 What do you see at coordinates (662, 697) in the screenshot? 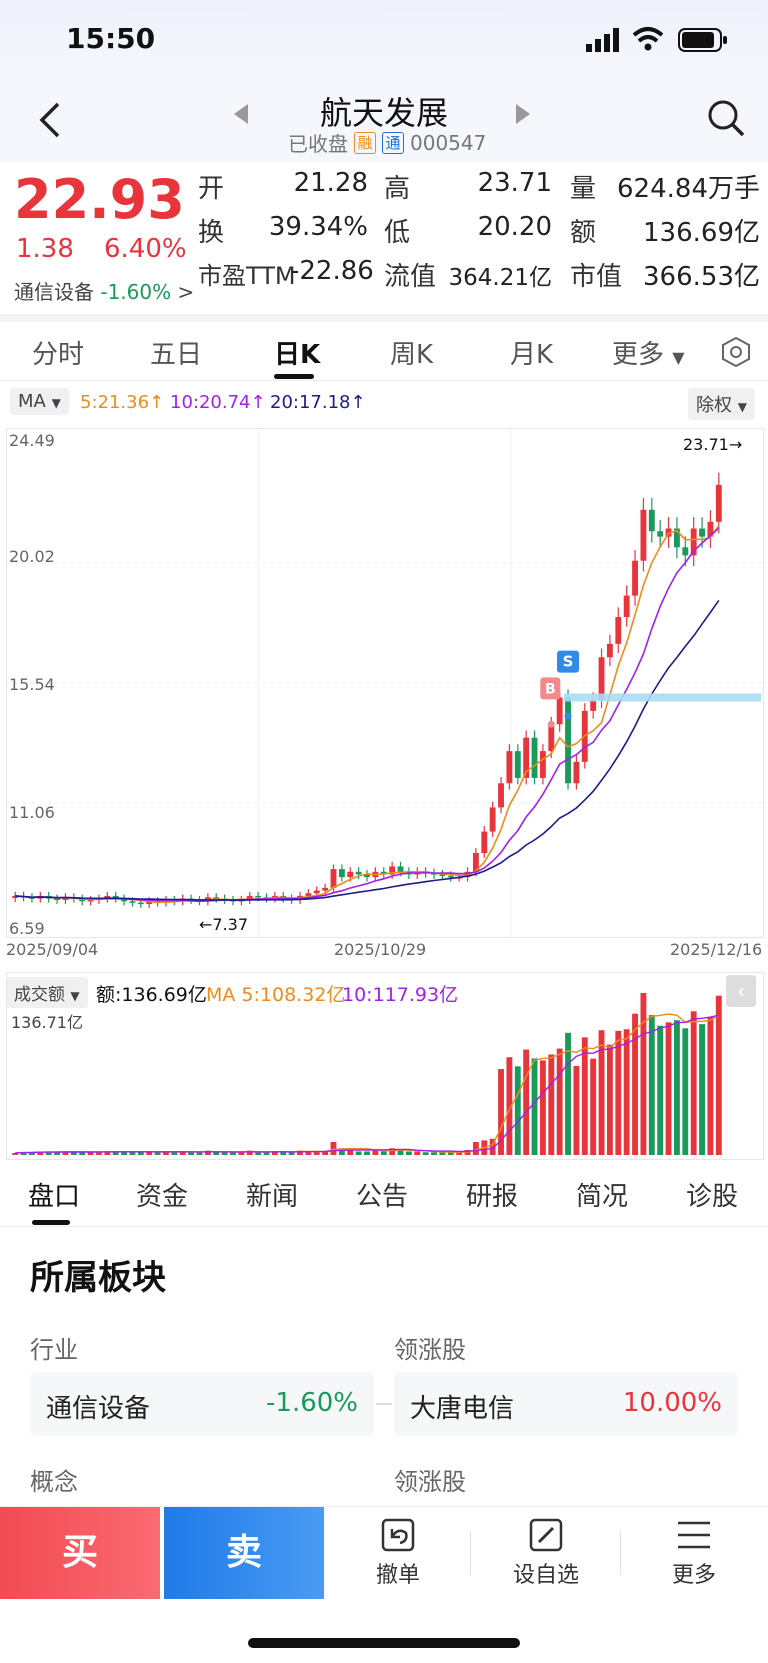
I see `support-band` at bounding box center [662, 697].